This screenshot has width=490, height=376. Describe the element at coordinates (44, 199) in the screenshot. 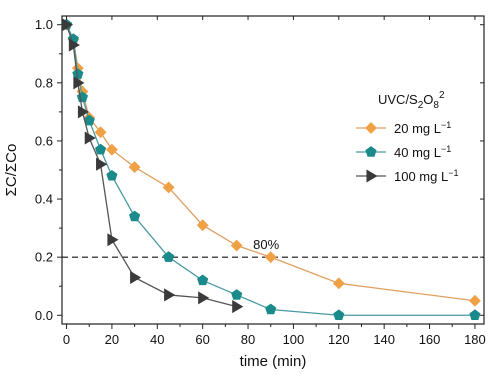

I see `y-tick-label: 0.4` at that location.